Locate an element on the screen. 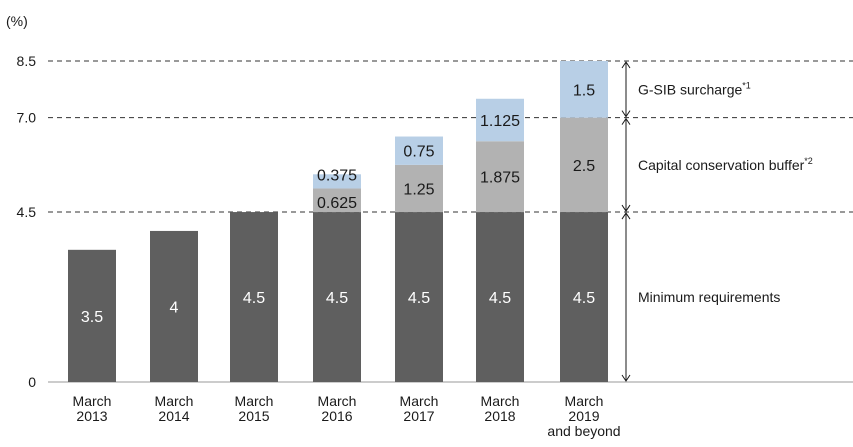 The height and width of the screenshot is (447, 853). data-label: 4 is located at coordinates (174, 307).